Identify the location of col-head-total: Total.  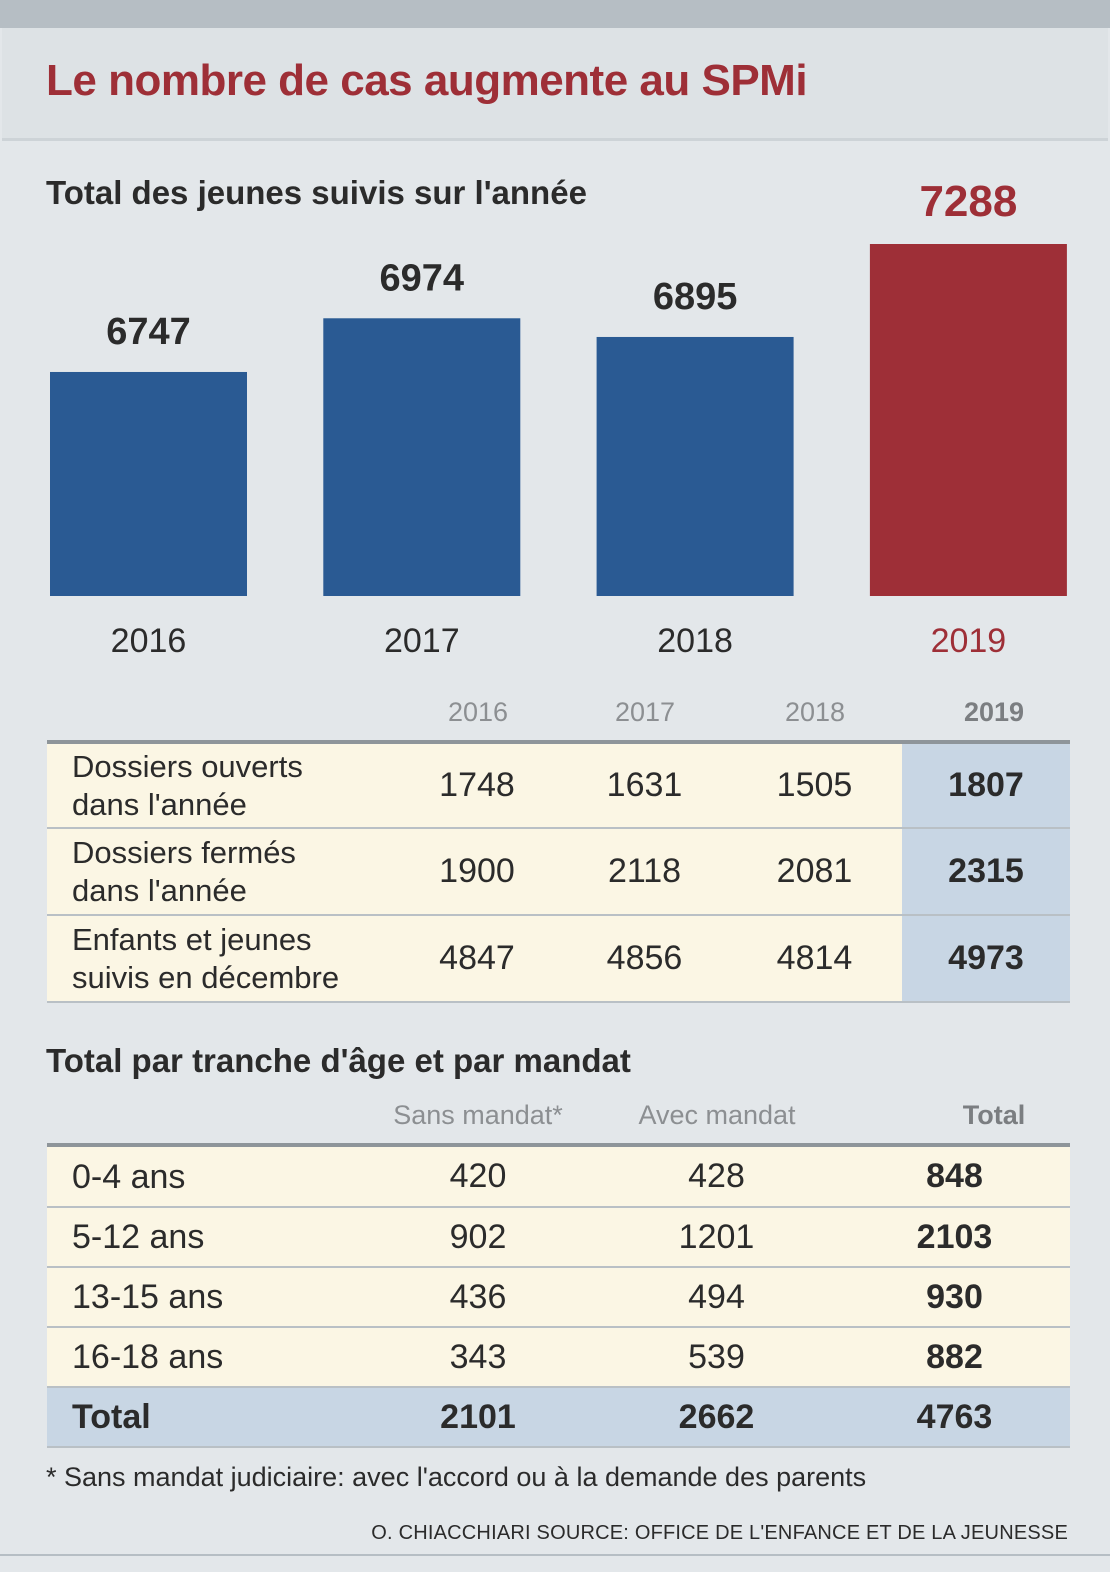
(994, 1115).